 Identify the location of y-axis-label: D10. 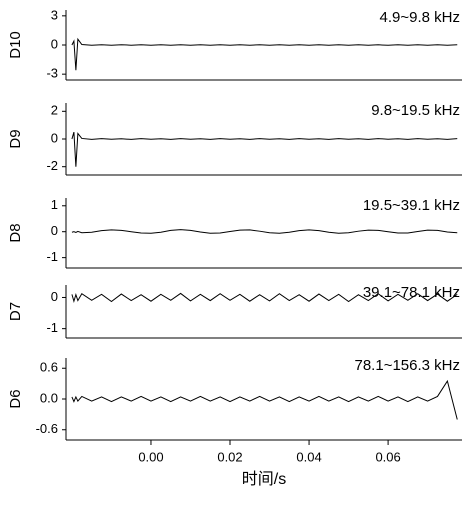
(15, 45).